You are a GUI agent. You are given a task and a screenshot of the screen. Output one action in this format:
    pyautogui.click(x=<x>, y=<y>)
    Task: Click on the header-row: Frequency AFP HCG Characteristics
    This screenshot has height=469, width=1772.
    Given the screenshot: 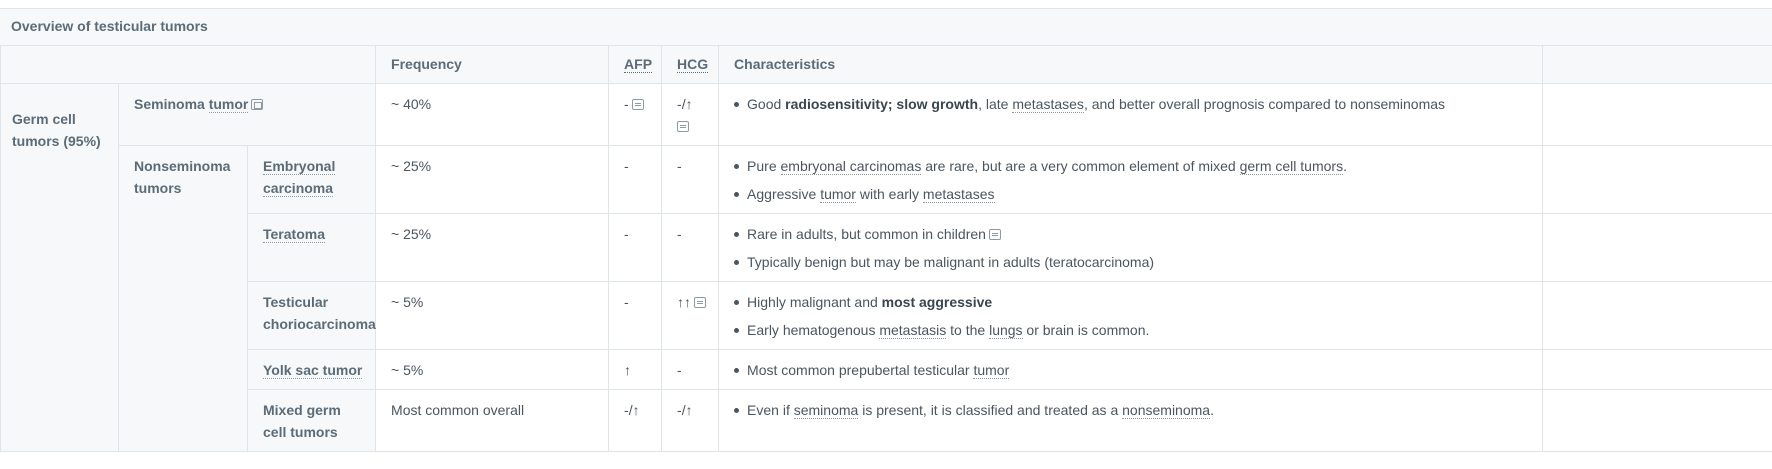 What is the action you would take?
    pyautogui.click(x=886, y=64)
    